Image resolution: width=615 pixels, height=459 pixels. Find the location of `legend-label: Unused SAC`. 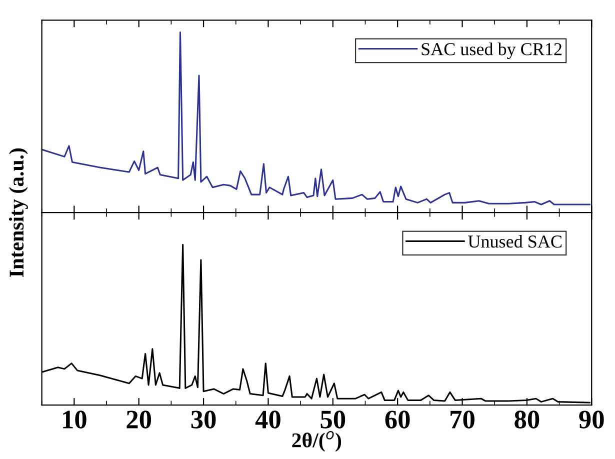

legend-label: Unused SAC is located at coordinates (515, 241).